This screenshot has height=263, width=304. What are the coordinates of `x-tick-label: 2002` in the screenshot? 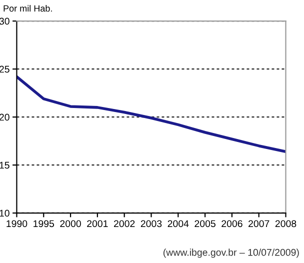 It's located at (124, 224).